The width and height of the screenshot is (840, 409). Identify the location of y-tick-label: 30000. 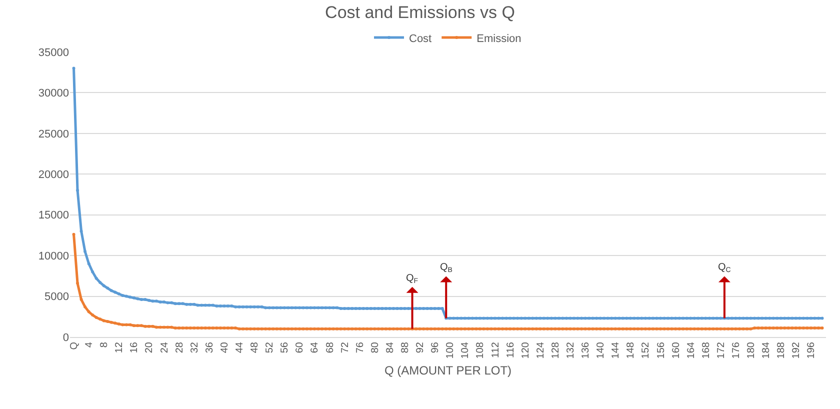
(53, 94).